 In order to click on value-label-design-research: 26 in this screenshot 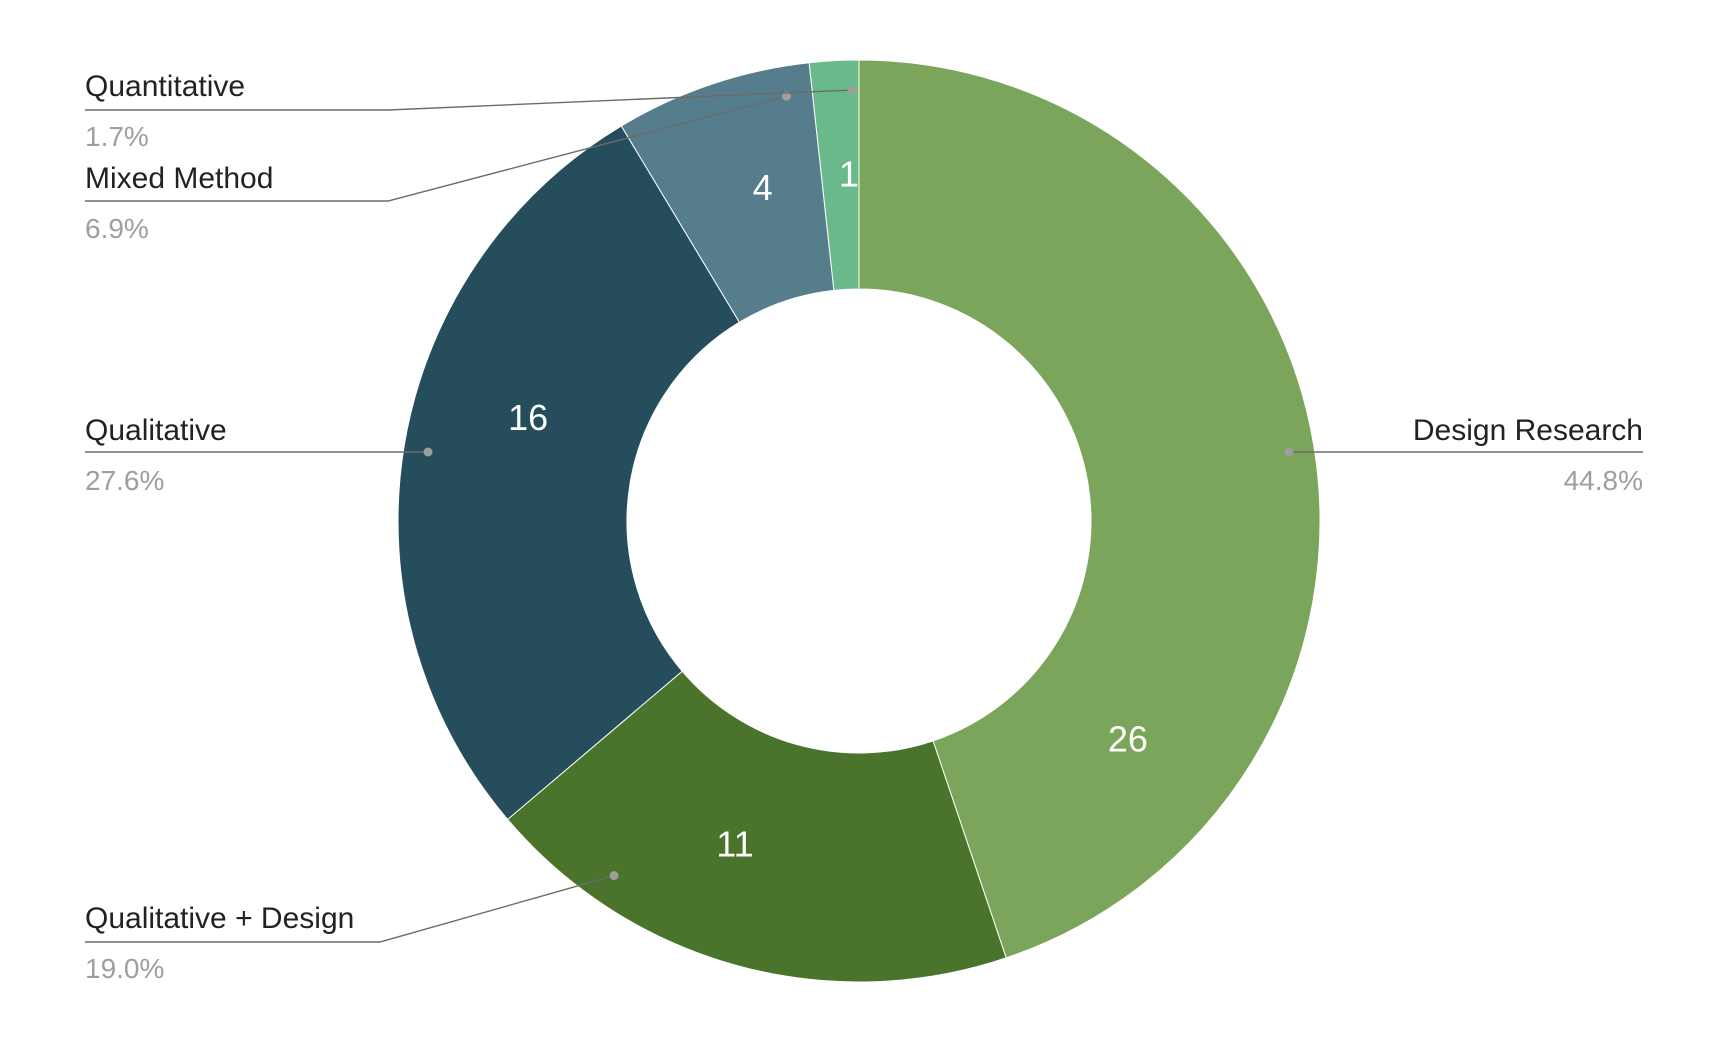, I will do `click(1128, 739)`.